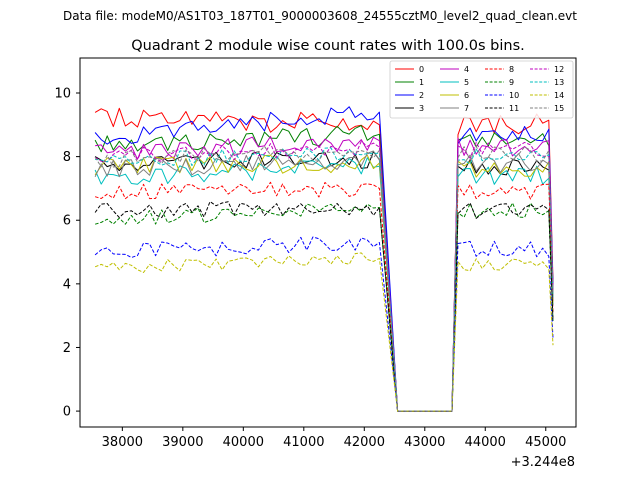 The image size is (640, 480). What do you see at coordinates (62, 93) in the screenshot?
I see `y-tick-label: 10` at bounding box center [62, 93].